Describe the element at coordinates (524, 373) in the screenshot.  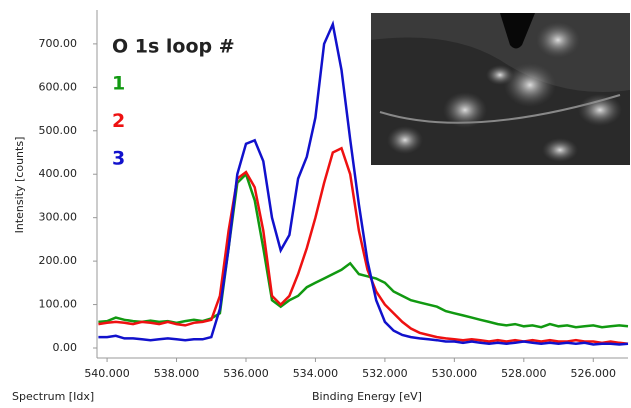
I see `x-tick-label: 528.000` at that location.